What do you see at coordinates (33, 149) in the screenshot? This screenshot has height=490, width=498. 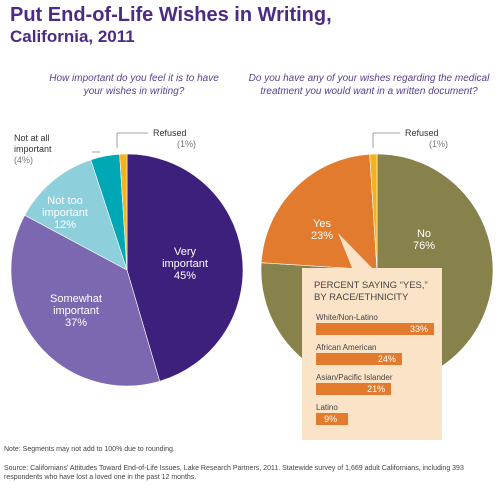 I see `label-not-at-all-important: Not at all important (4%)` at bounding box center [33, 149].